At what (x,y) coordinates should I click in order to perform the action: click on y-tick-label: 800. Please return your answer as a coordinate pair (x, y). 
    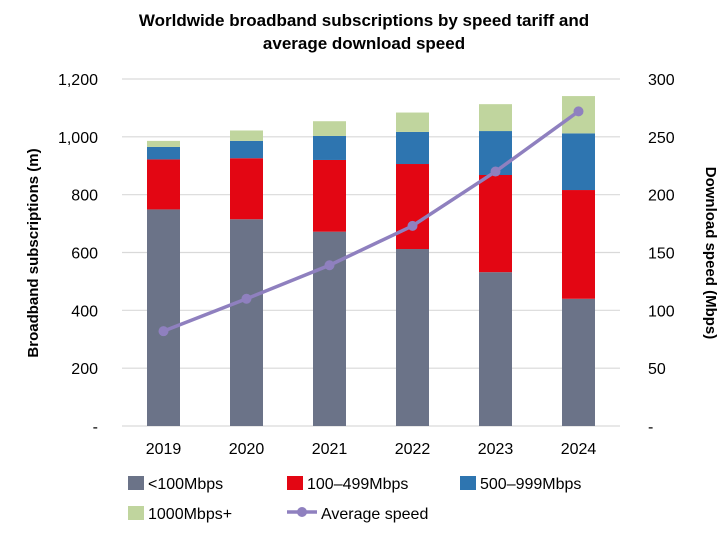
    Looking at the image, I should click on (84, 196).